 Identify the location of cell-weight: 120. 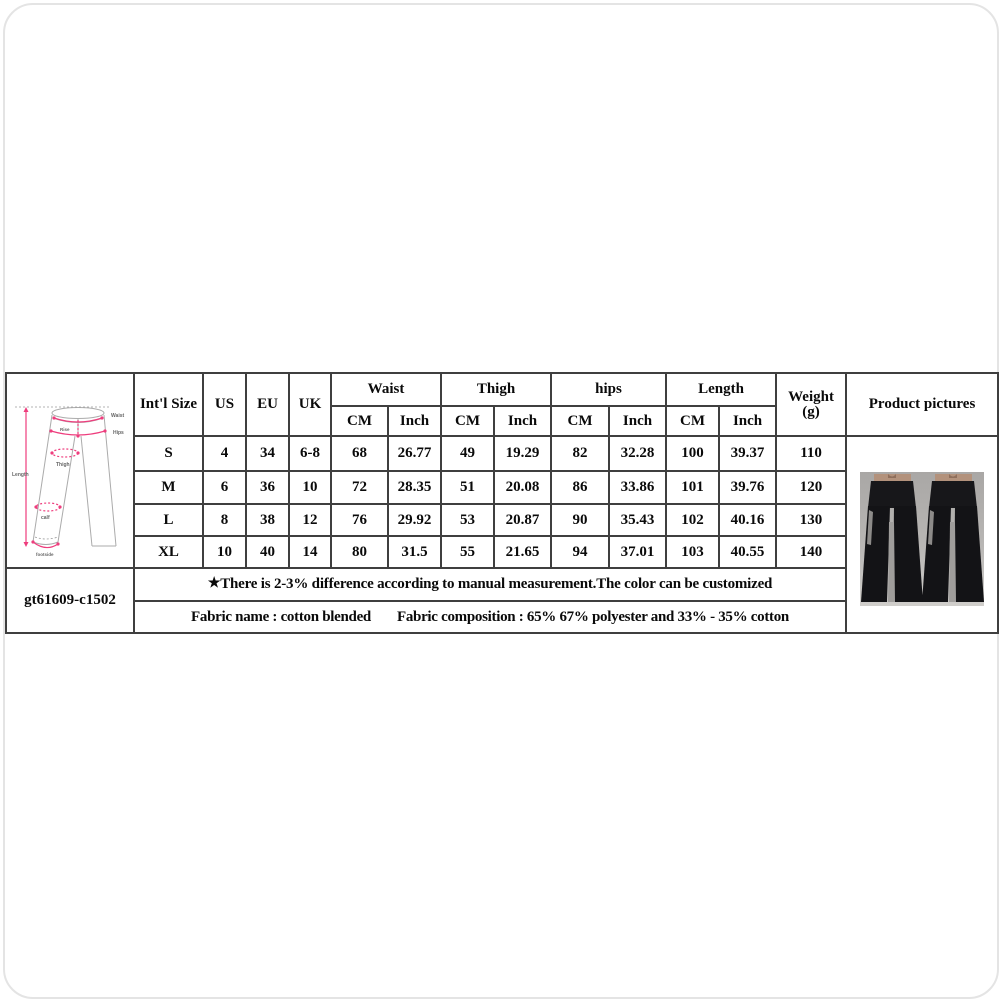
(811, 487).